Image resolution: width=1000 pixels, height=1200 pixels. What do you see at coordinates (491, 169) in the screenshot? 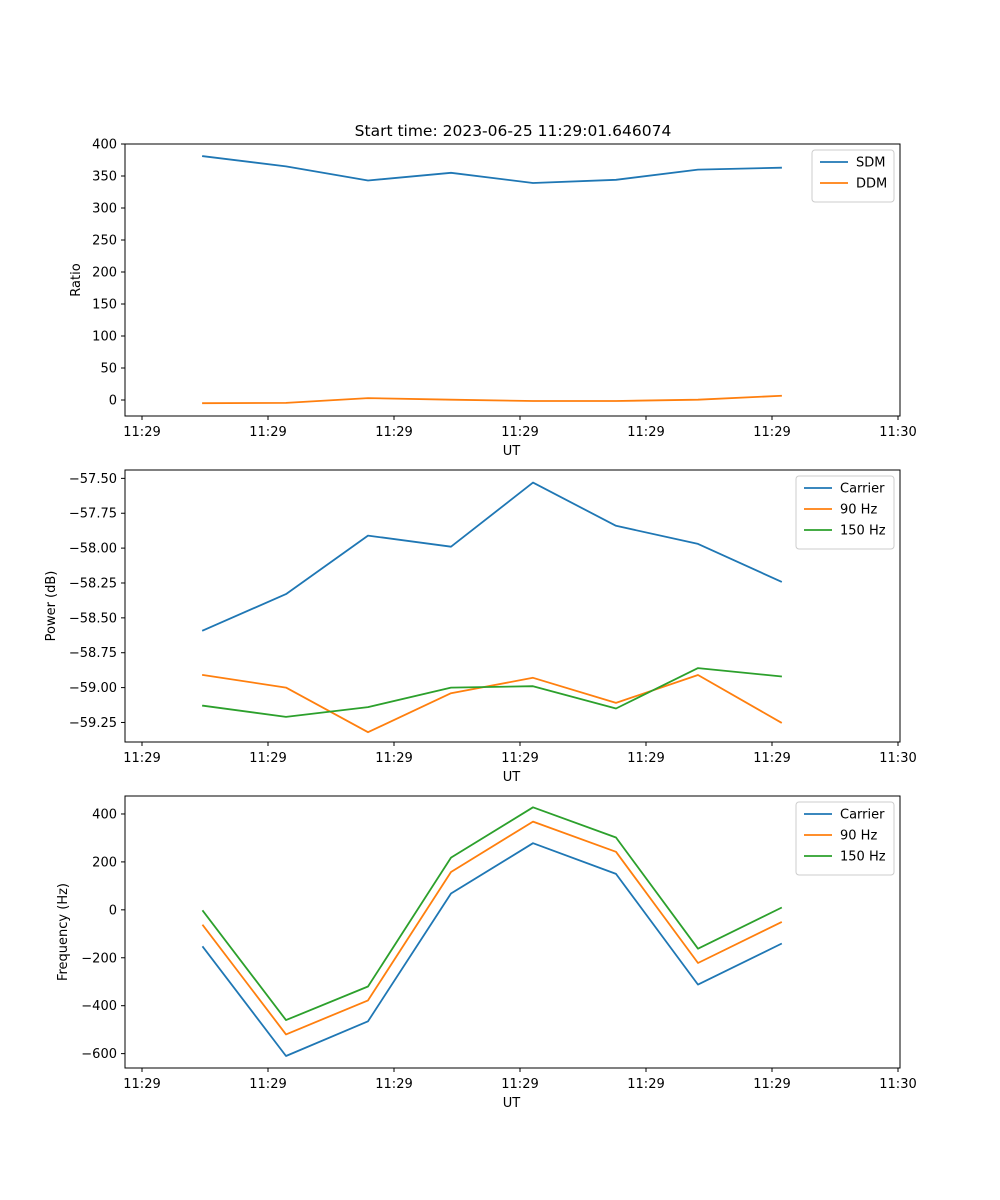
I see `series-line-sdm` at bounding box center [491, 169].